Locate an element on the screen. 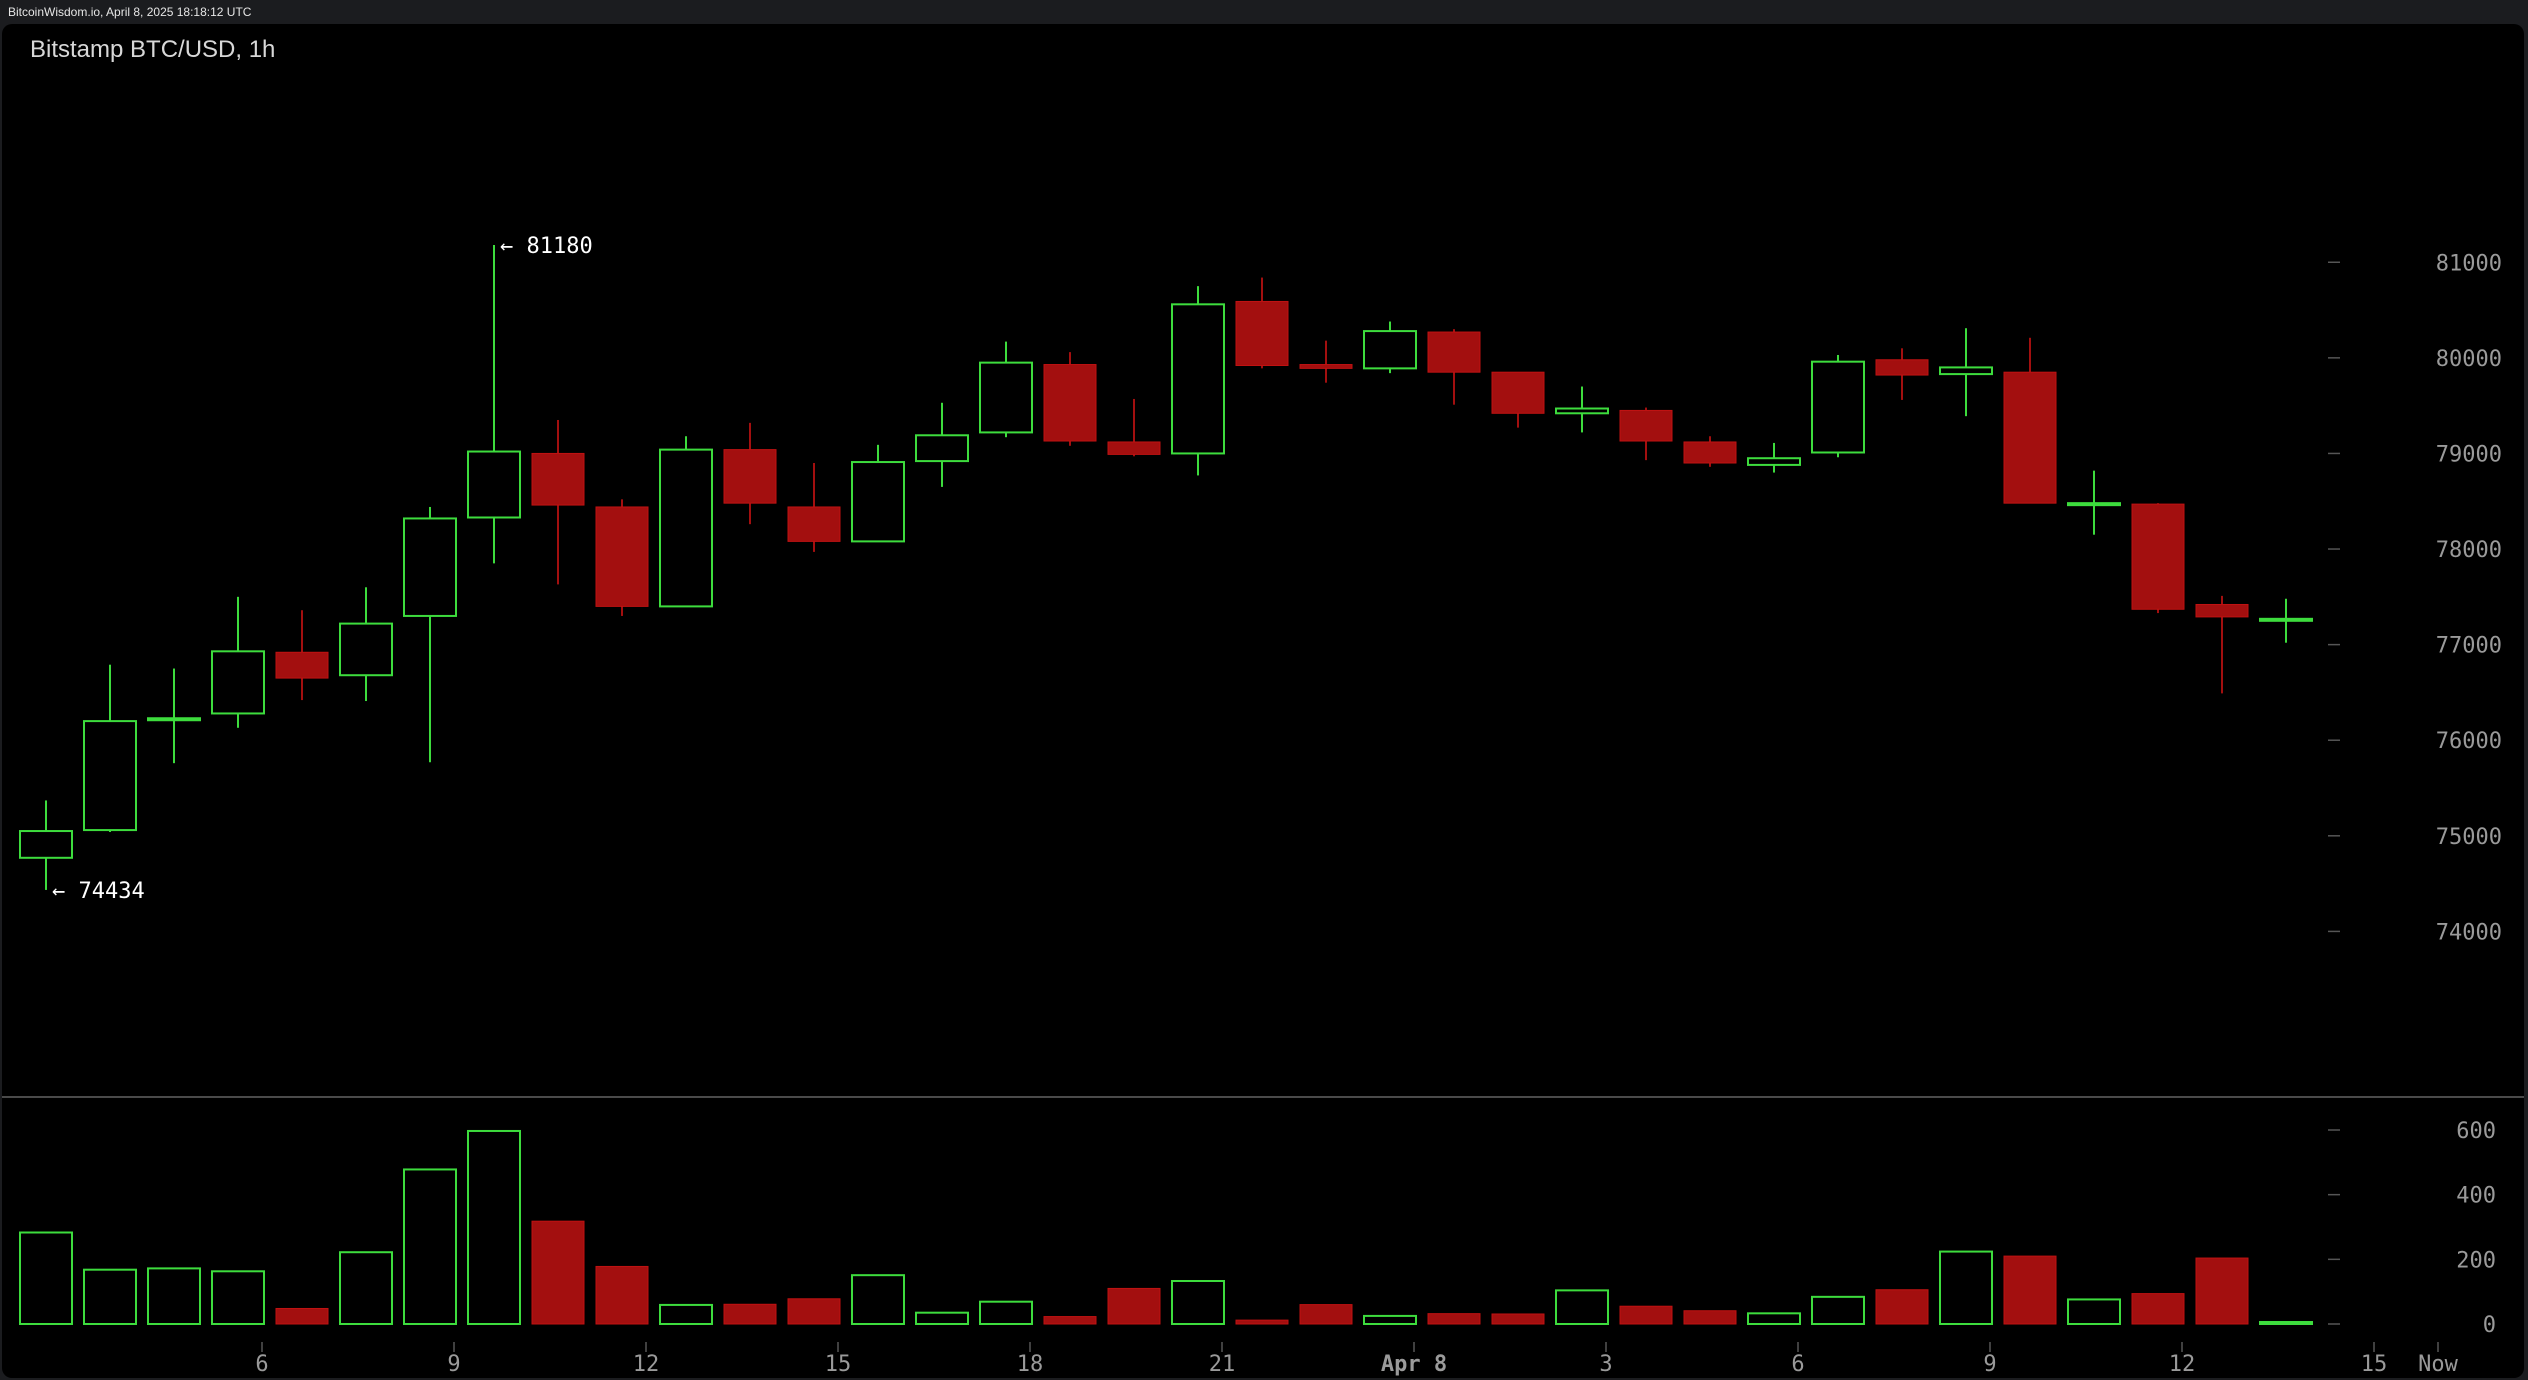 The height and width of the screenshot is (1380, 2528). x-tick-label: Now is located at coordinates (2438, 1364).